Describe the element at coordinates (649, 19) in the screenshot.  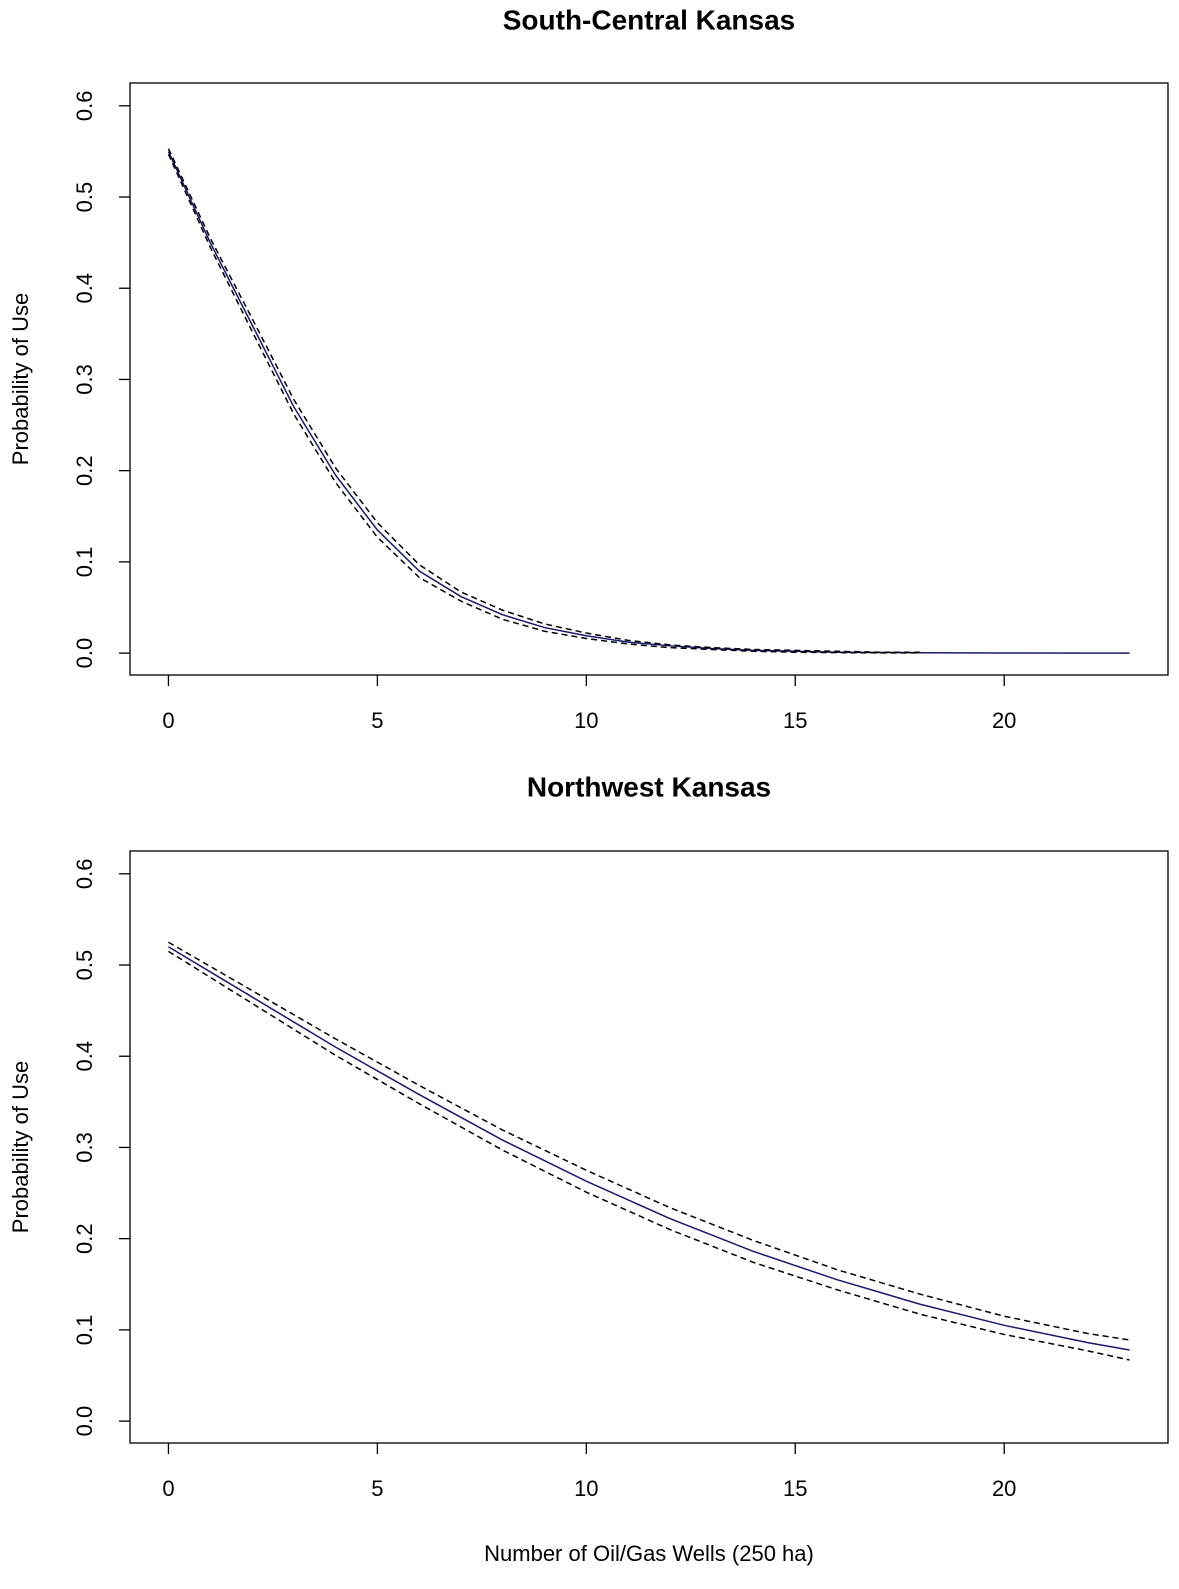
I see `chart-title: South-Central Kansas` at that location.